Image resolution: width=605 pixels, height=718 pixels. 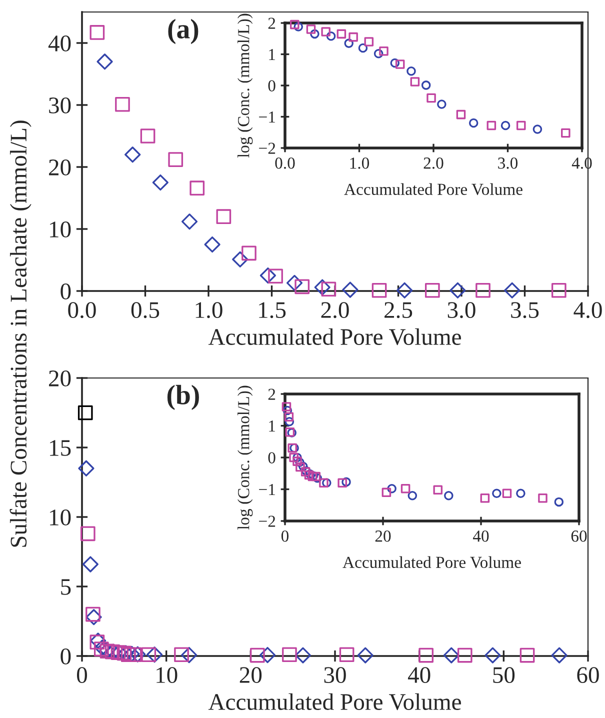 I want to click on chart-title: (b), so click(x=183, y=397).